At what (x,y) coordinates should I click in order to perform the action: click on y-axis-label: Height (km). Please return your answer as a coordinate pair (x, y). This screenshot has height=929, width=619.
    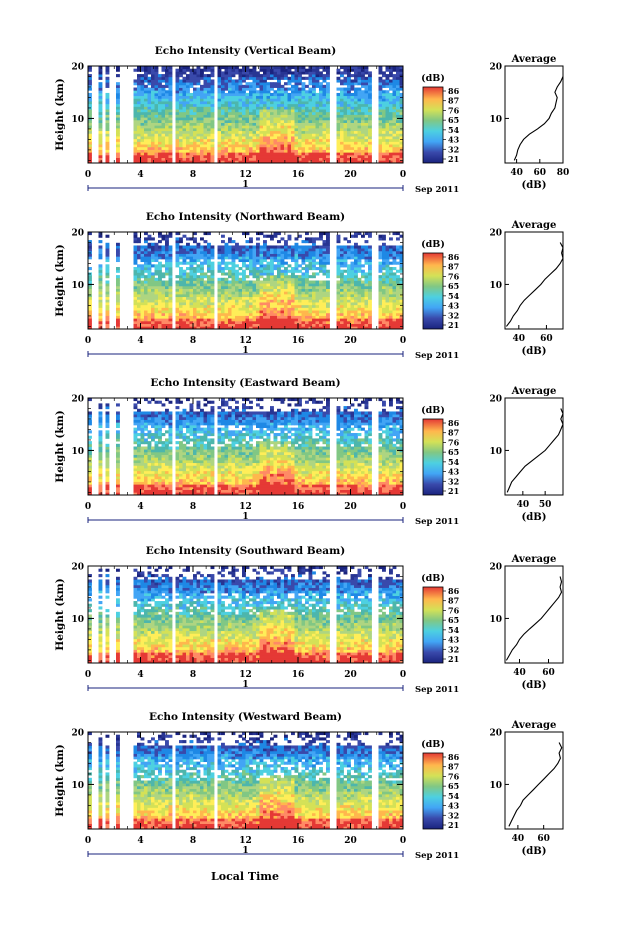
    Looking at the image, I should click on (60, 114).